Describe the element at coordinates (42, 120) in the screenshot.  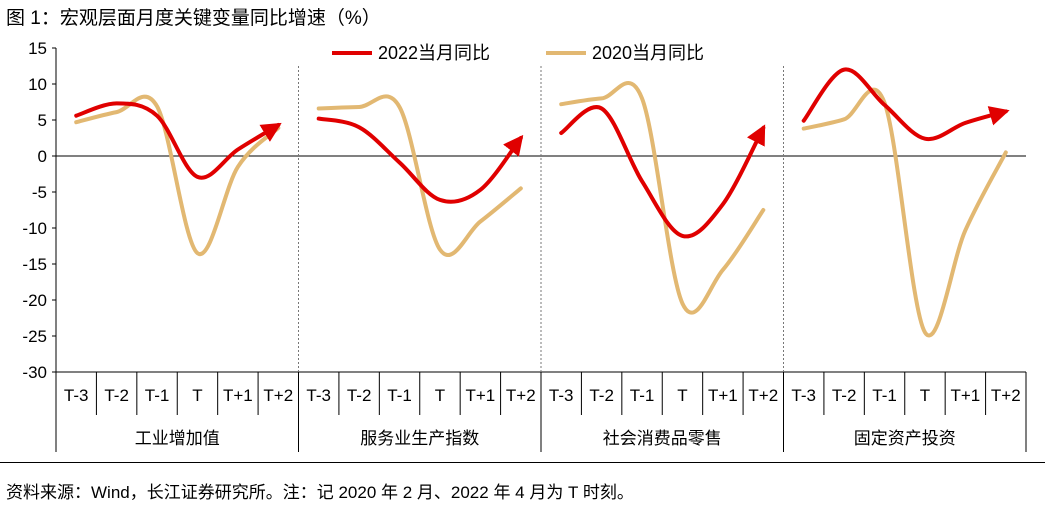
I see `y-tick-label: 5` at that location.